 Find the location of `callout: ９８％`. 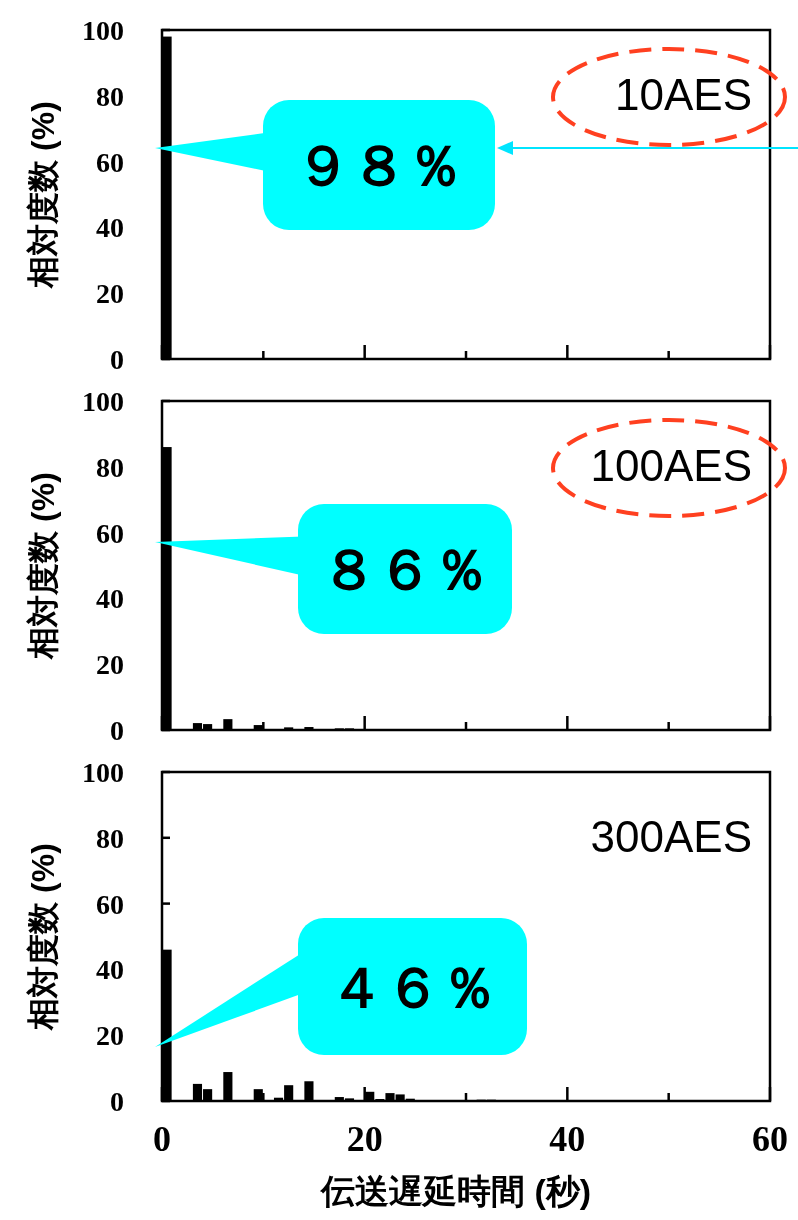

callout: ９８％ is located at coordinates (325, 165).